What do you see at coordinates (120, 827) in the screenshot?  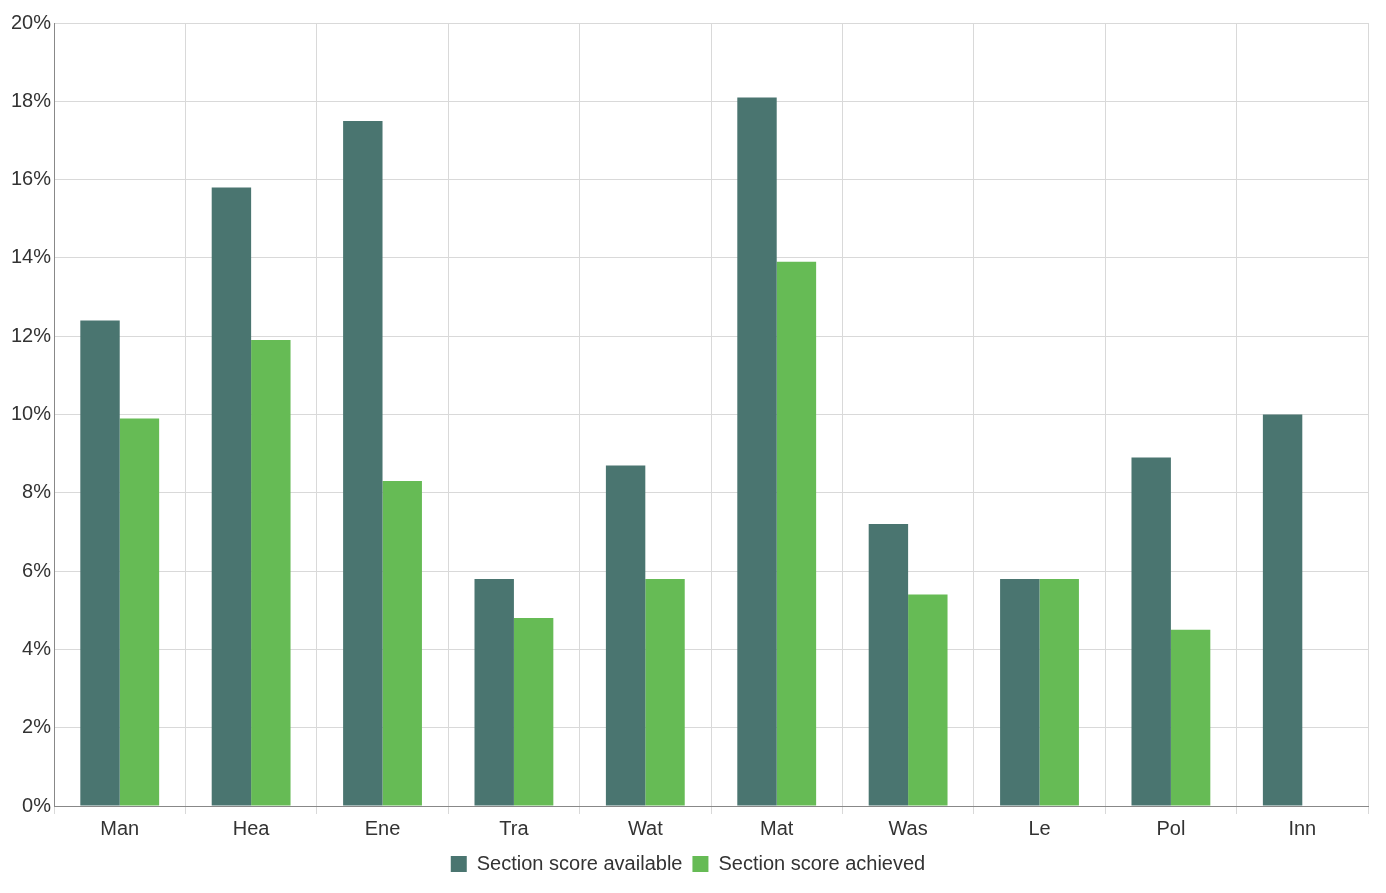 I see `x-tick-label: Man` at bounding box center [120, 827].